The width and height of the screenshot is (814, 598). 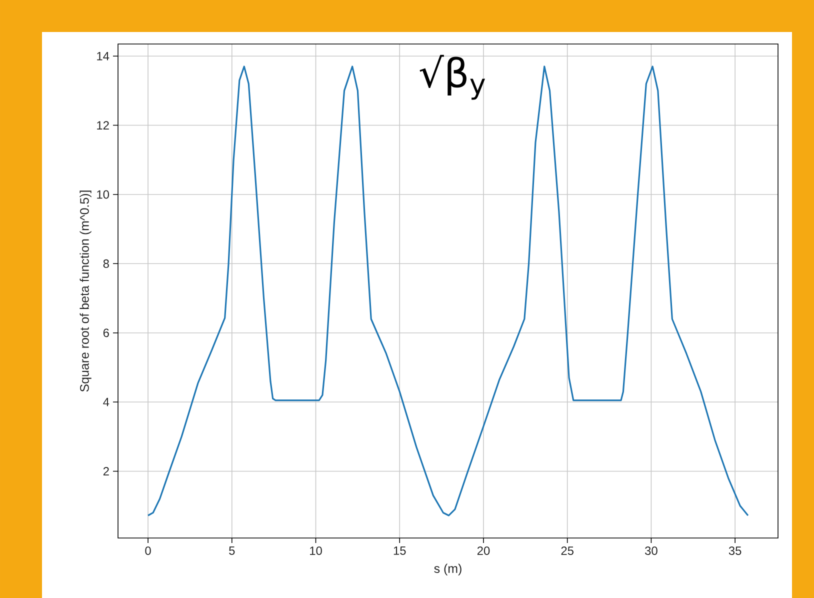 I want to click on x-tick-label: 15, so click(x=400, y=550).